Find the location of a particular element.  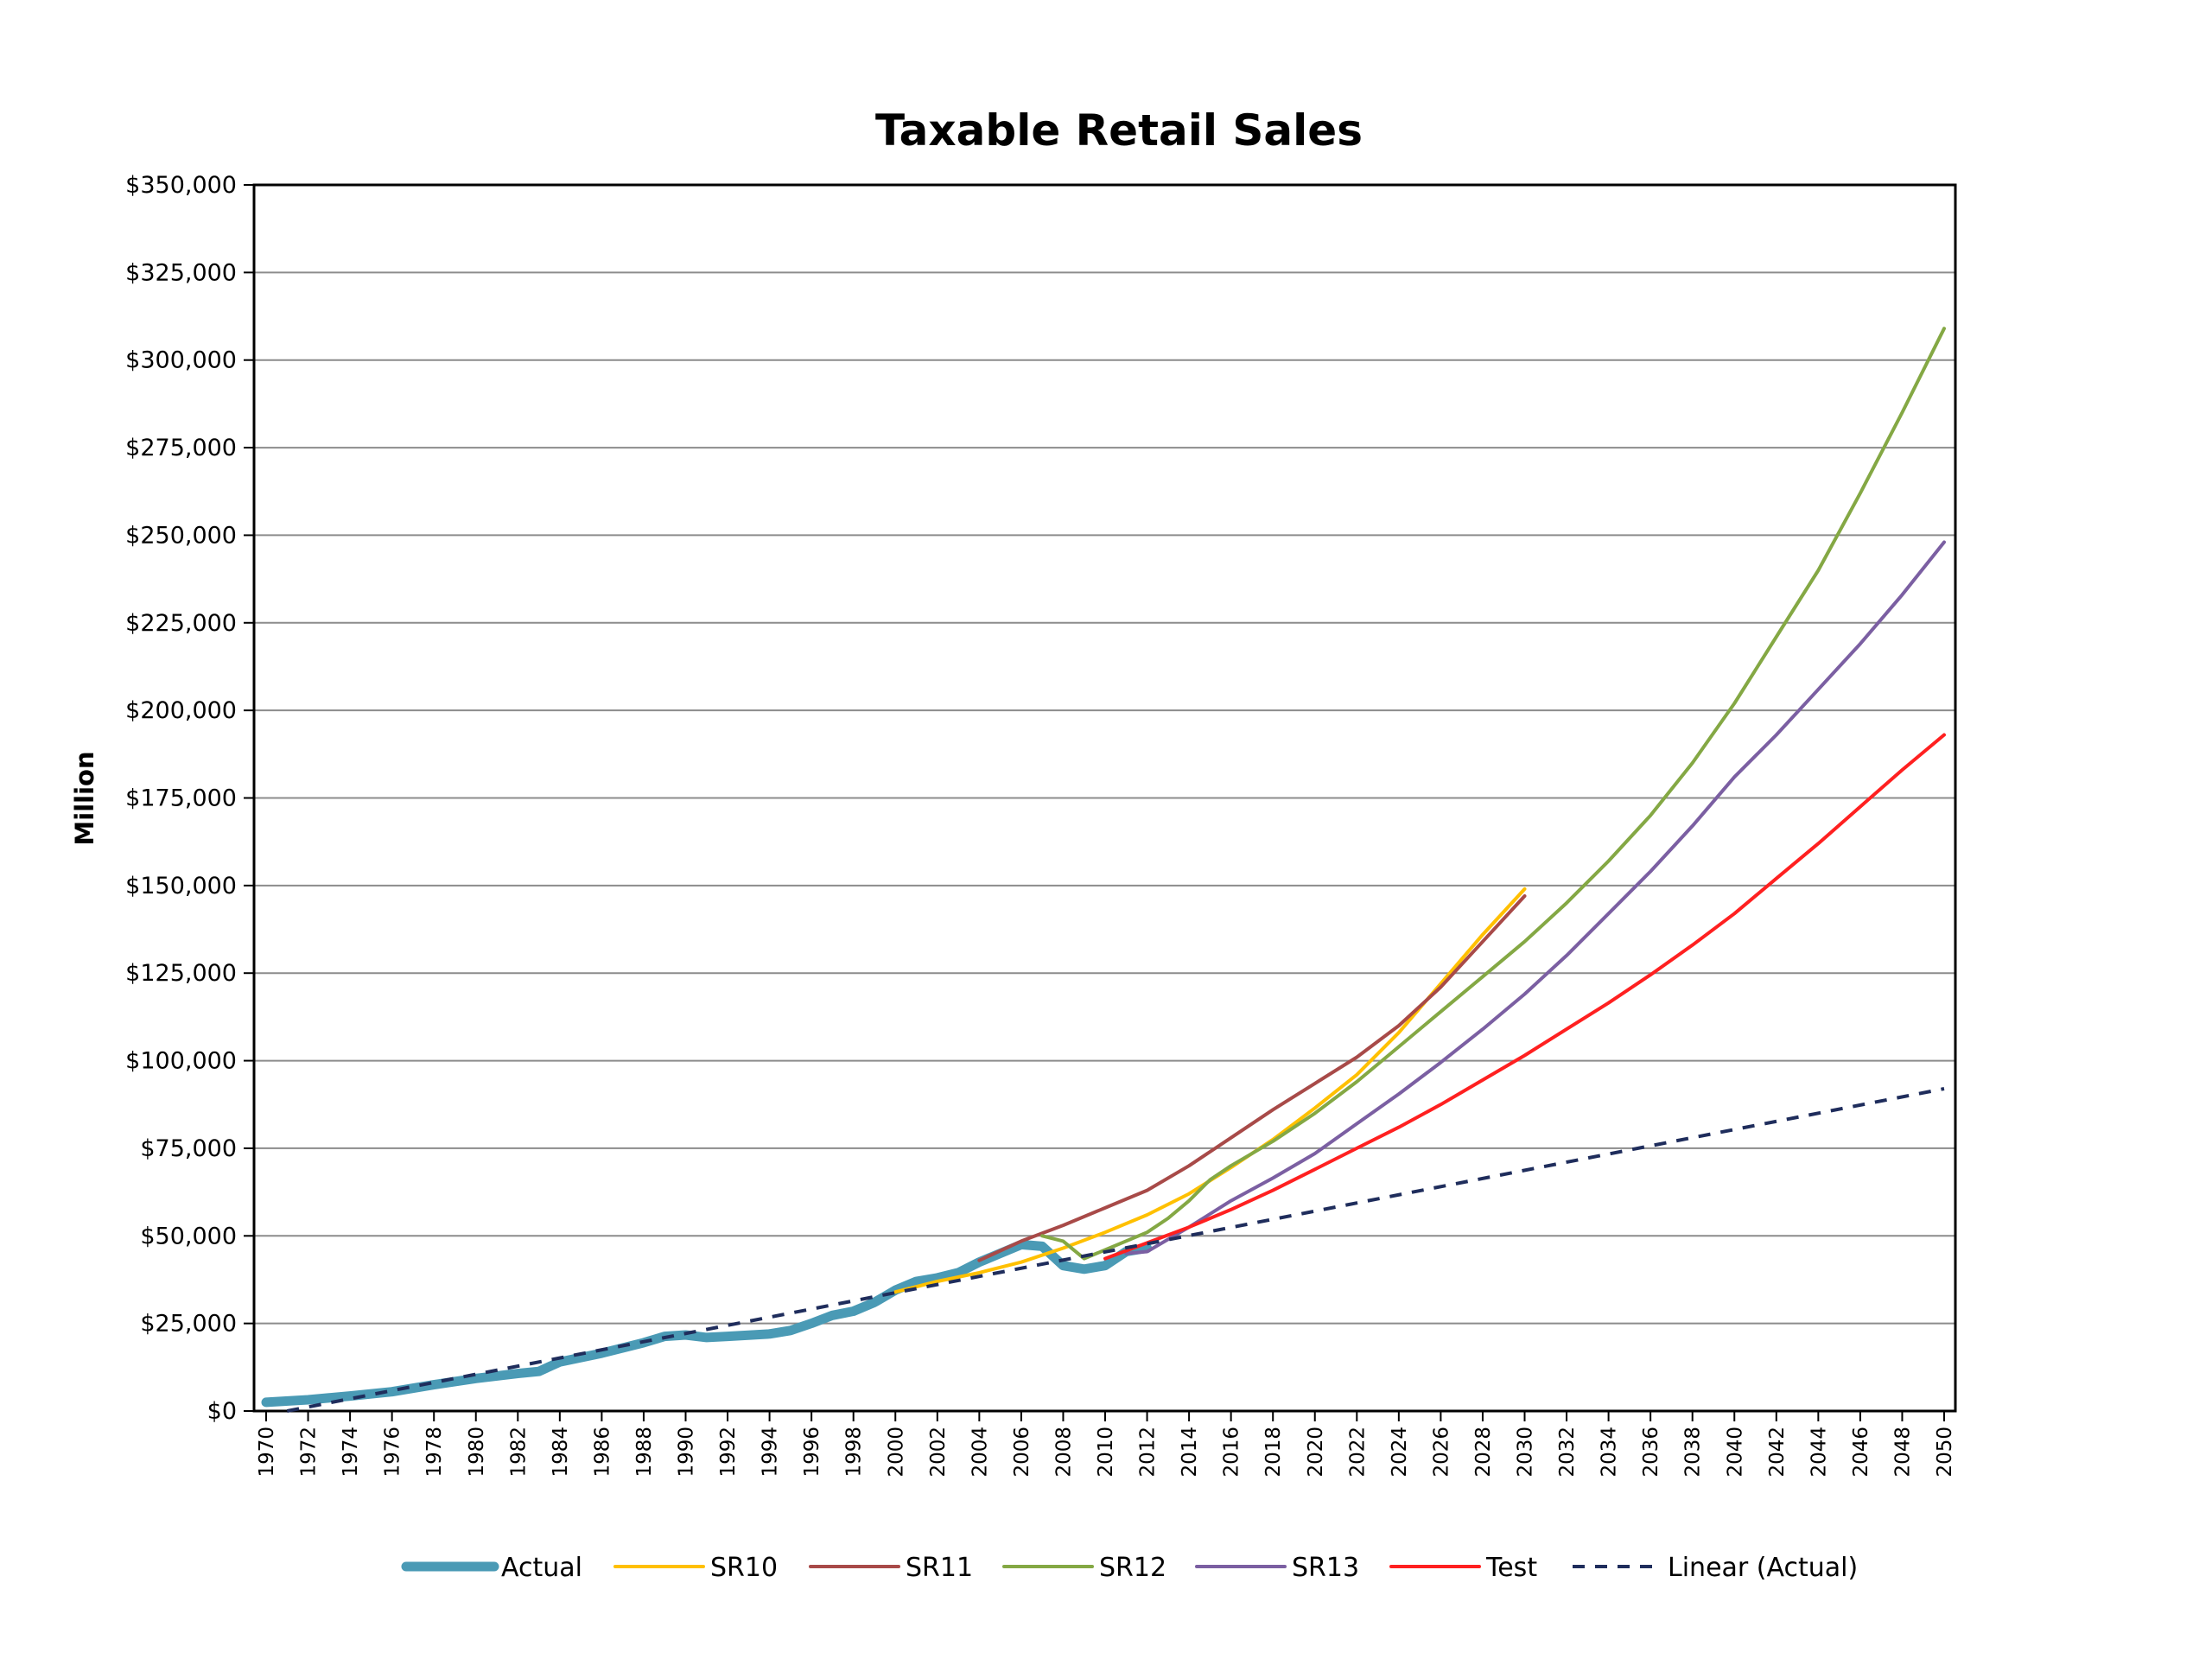

x-tick-label: 2020 is located at coordinates (1316, 1452).